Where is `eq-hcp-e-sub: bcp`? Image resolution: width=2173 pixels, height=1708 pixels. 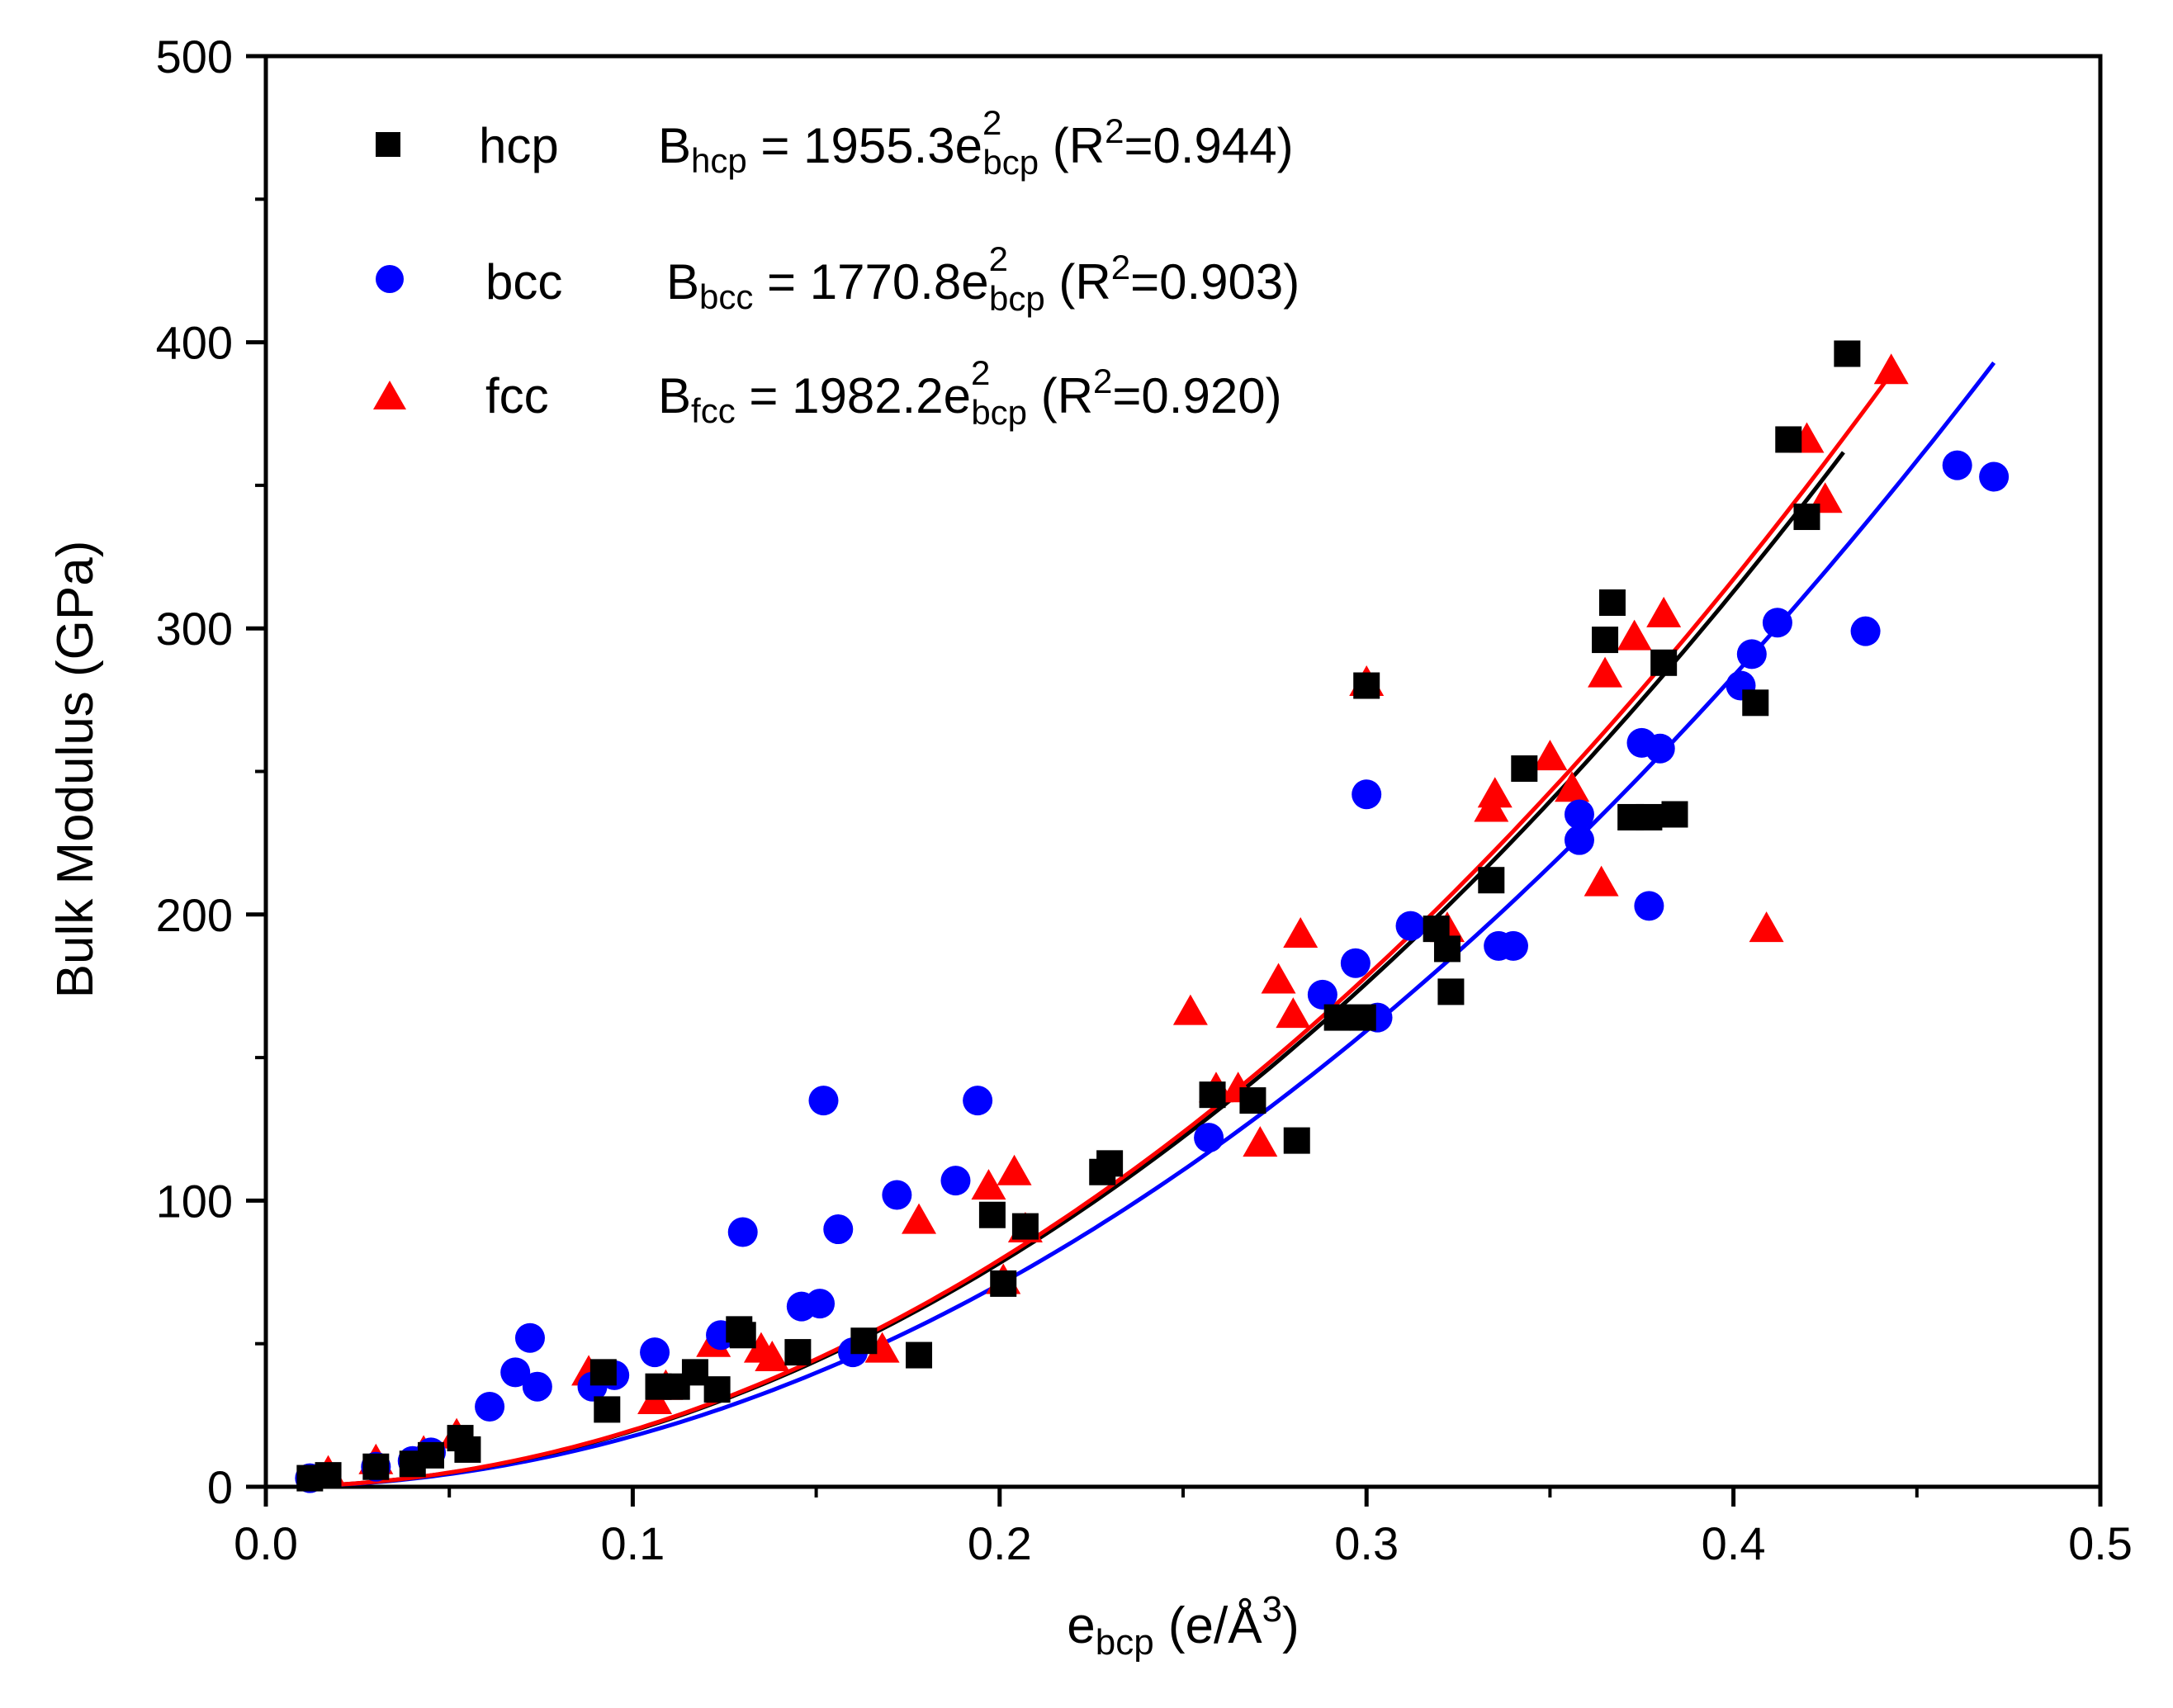 eq-hcp-e-sub: bcp is located at coordinates (1010, 163).